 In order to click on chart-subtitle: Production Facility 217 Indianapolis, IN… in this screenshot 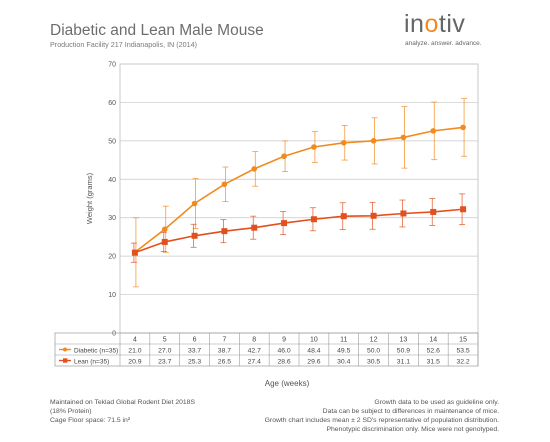, I will do `click(124, 44)`.